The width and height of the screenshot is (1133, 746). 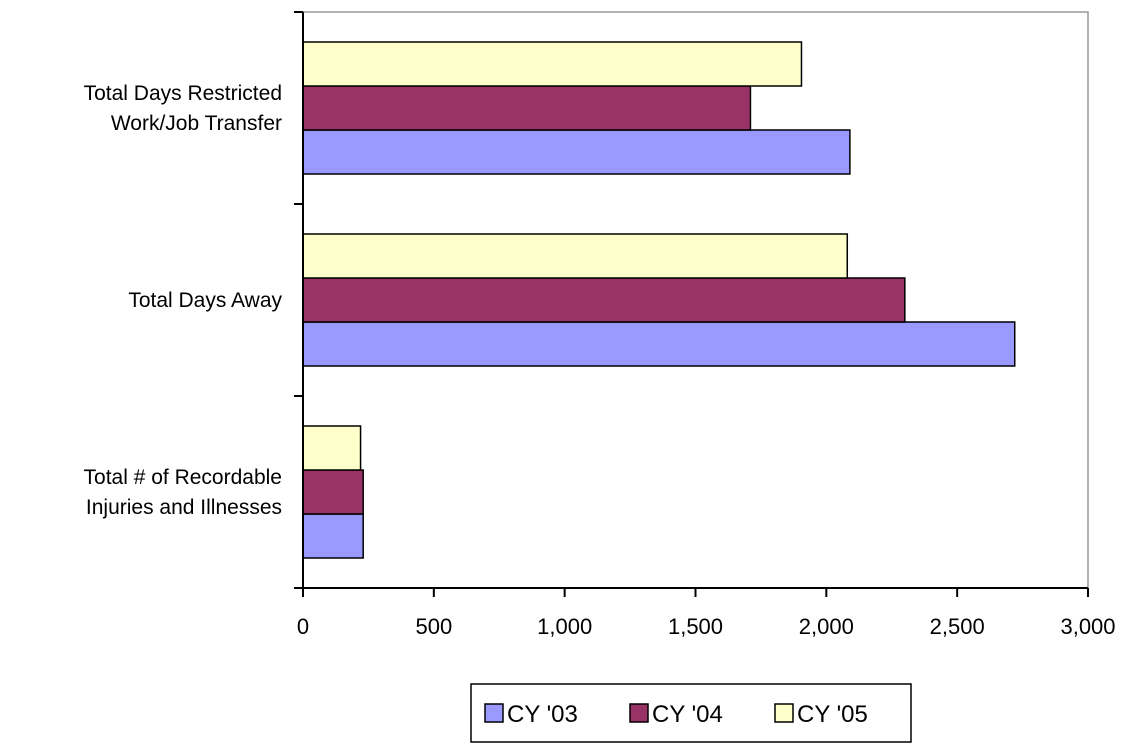 I want to click on legend-box, so click(x=691, y=713).